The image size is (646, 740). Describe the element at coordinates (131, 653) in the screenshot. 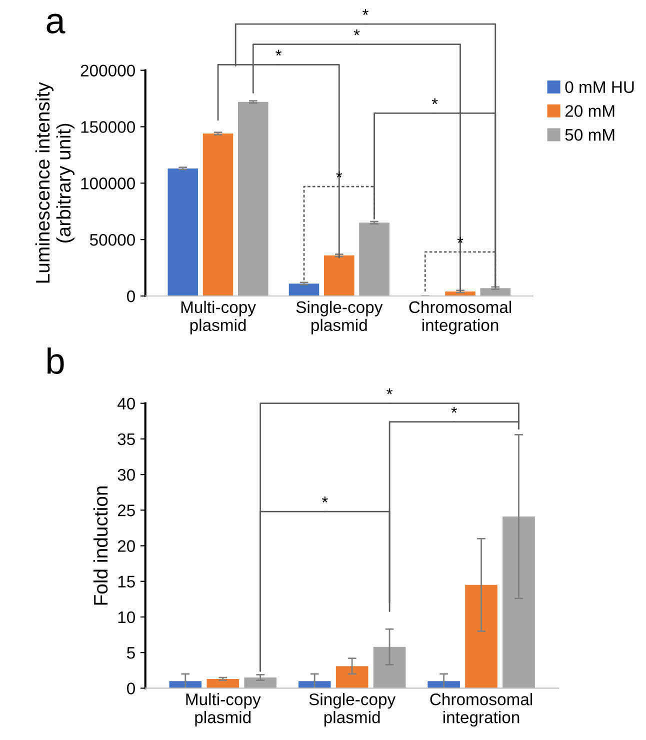

I see `y-tick-label: 5` at that location.